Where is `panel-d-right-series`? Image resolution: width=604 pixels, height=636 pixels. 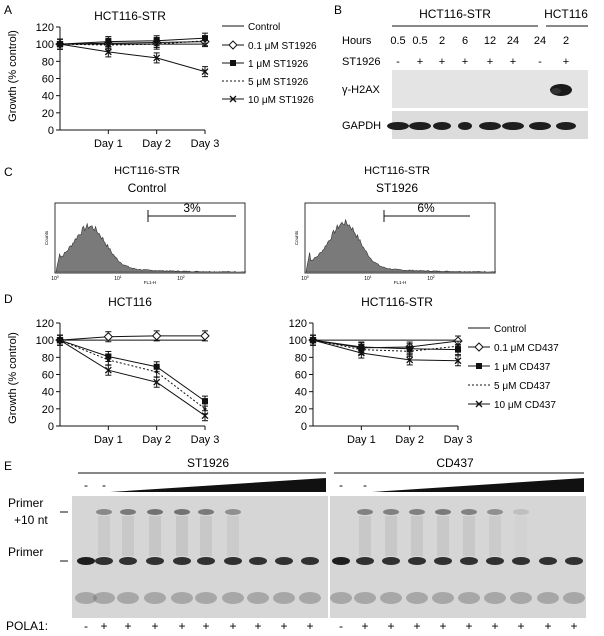 panel-d-right-series is located at coordinates (385, 350).